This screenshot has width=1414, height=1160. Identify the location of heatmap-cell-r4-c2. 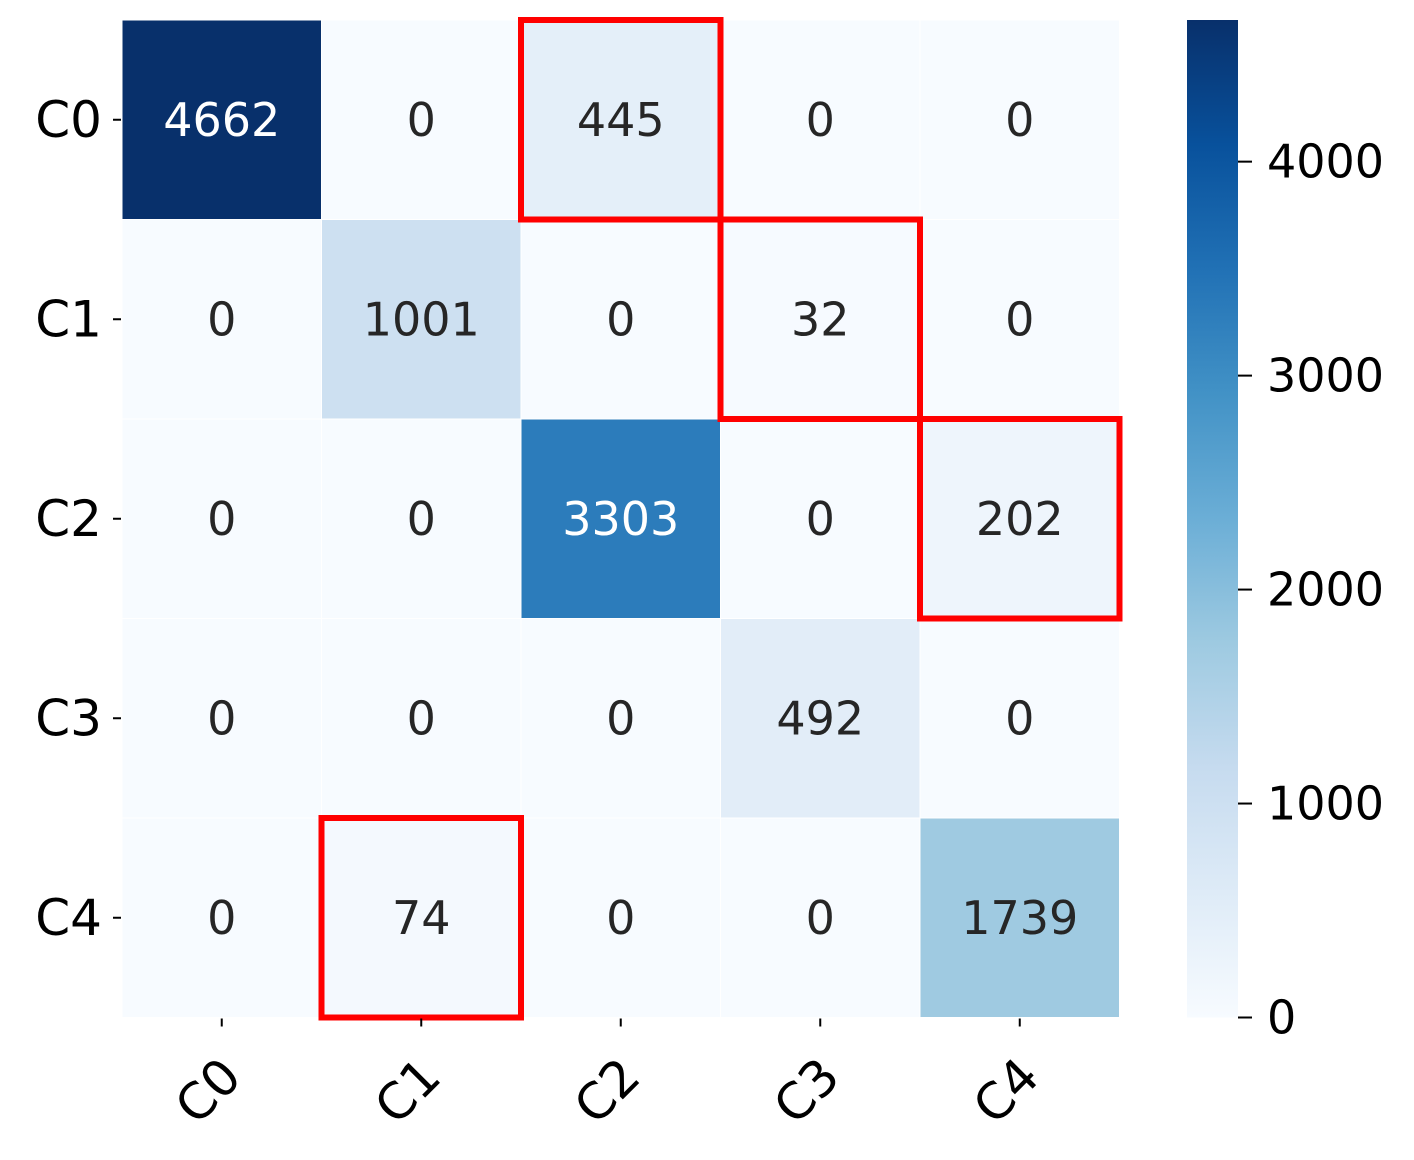
(620, 917).